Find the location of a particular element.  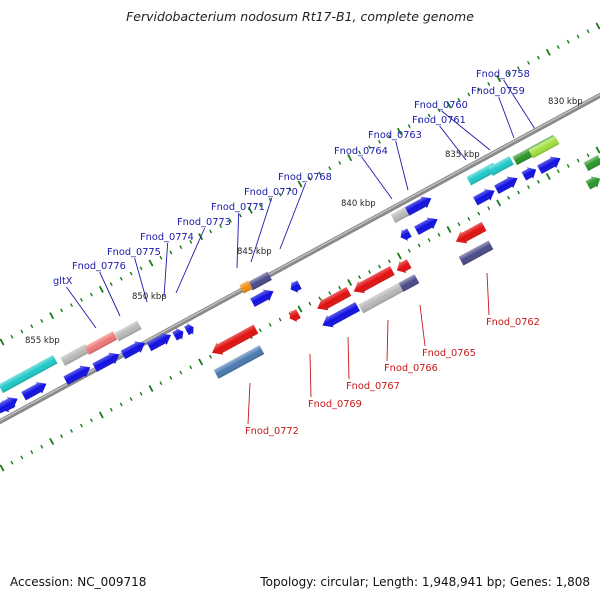

gene-label-top: Fnod_0758 is located at coordinates (503, 74).